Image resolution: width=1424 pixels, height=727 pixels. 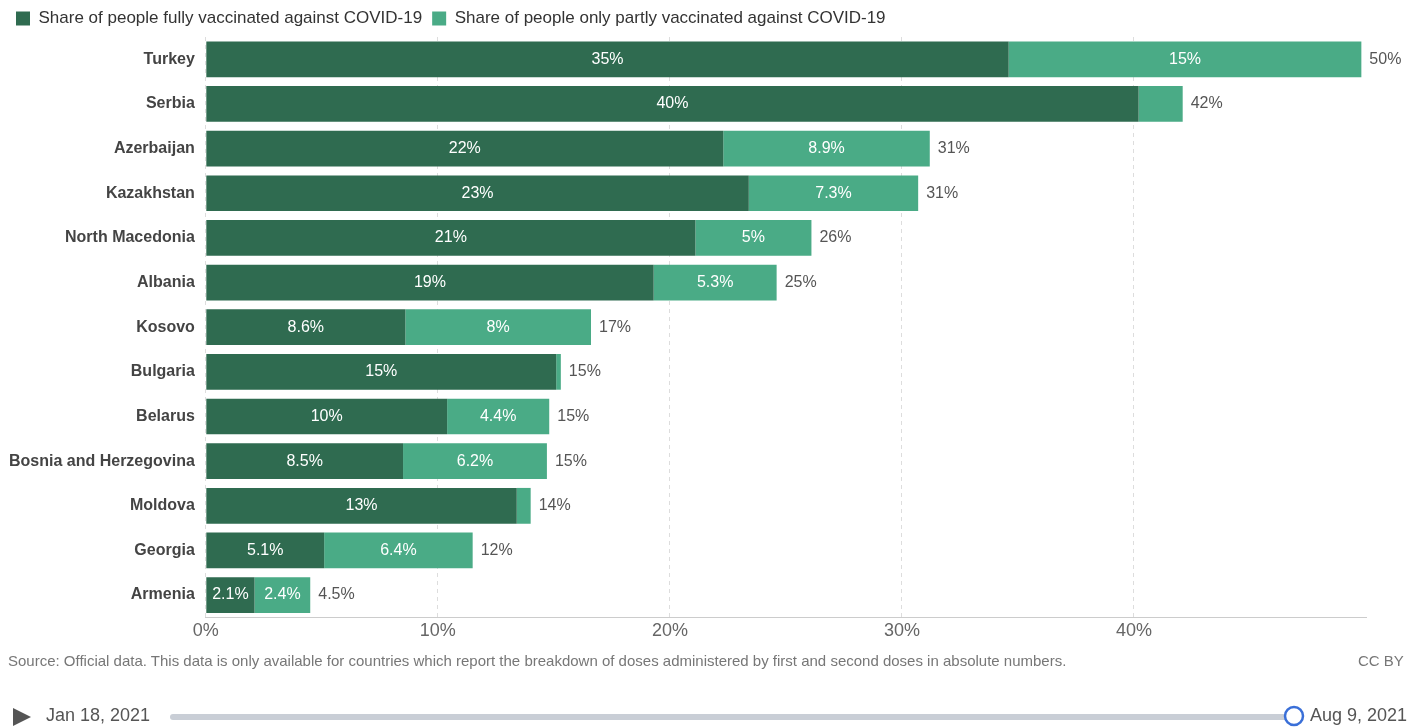 I want to click on text: Aug 9, 2021, so click(x=1359, y=715).